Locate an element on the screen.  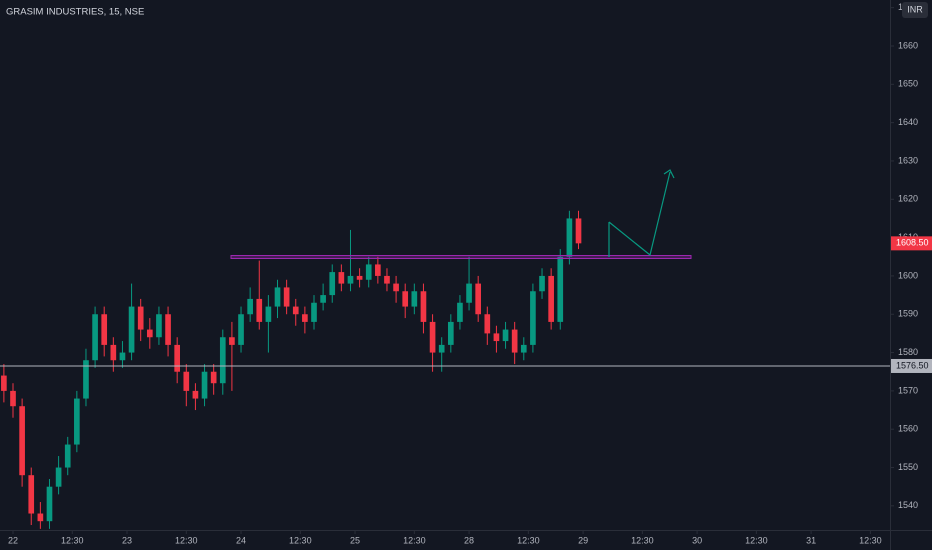
projection-drawing is located at coordinates (639, 214).